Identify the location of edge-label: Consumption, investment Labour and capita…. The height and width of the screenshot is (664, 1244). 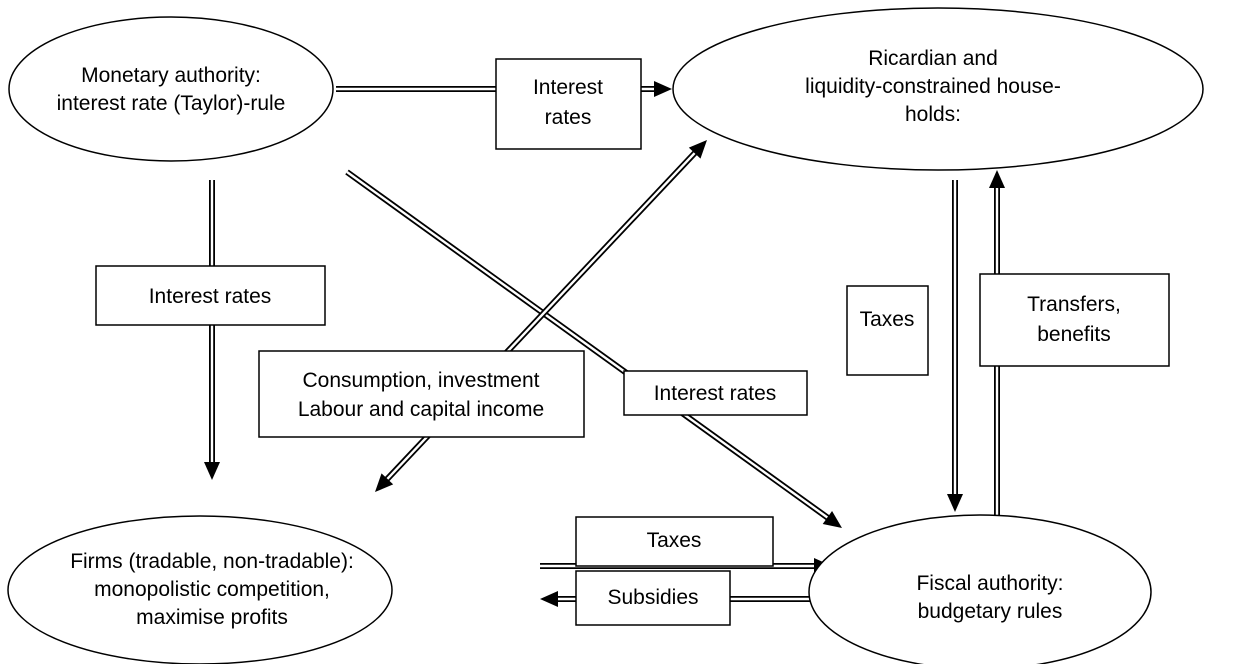
(421, 395).